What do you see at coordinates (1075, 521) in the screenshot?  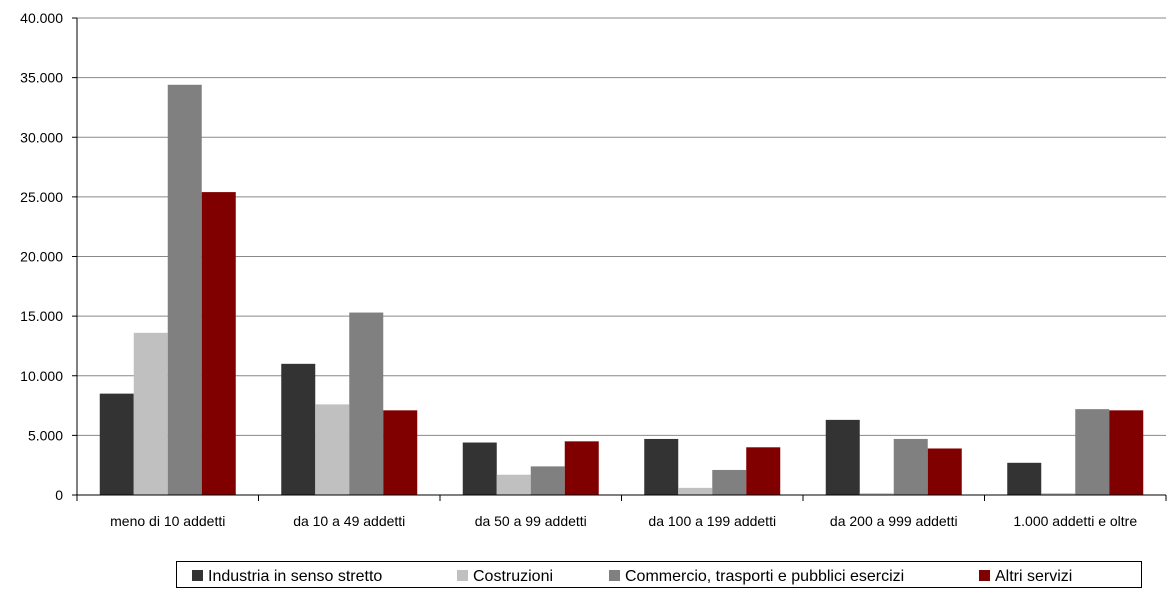 I see `x-category-label: 1.000 addetti e oltre` at bounding box center [1075, 521].